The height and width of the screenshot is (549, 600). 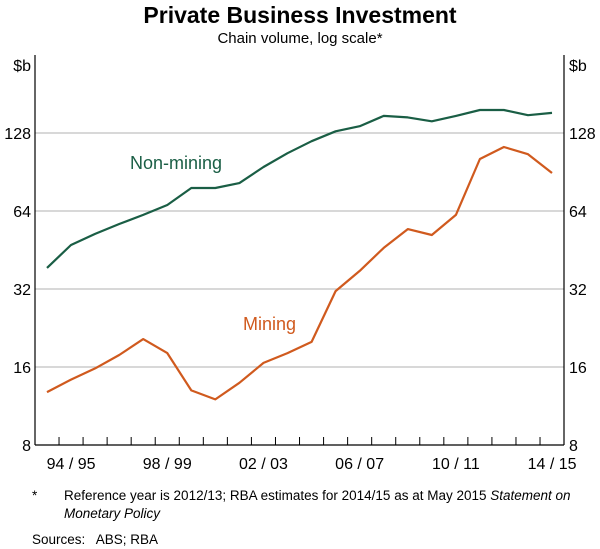 What do you see at coordinates (167, 464) in the screenshot?
I see `x-tick-label: 98 / 99` at bounding box center [167, 464].